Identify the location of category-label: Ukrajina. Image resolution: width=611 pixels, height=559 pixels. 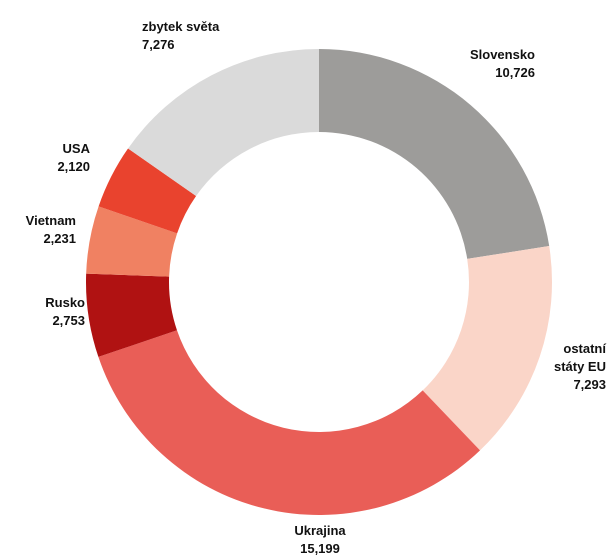
(320, 530).